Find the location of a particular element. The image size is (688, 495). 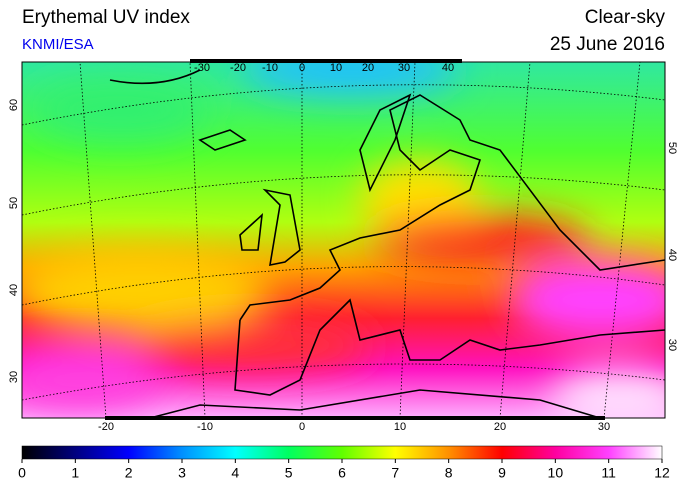

bottom-axis-bar is located at coordinates (355, 418).